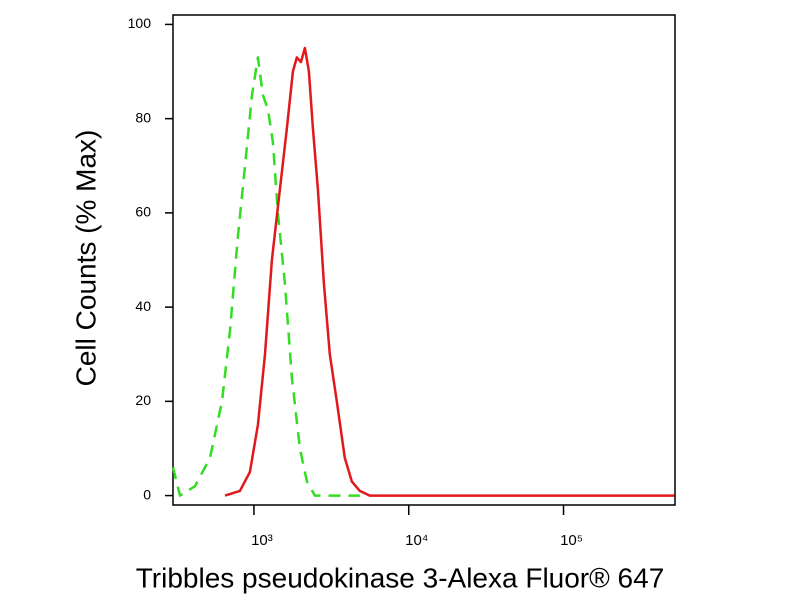 The image size is (800, 600). Describe the element at coordinates (143, 212) in the screenshot. I see `y-tick-label: 60` at that location.